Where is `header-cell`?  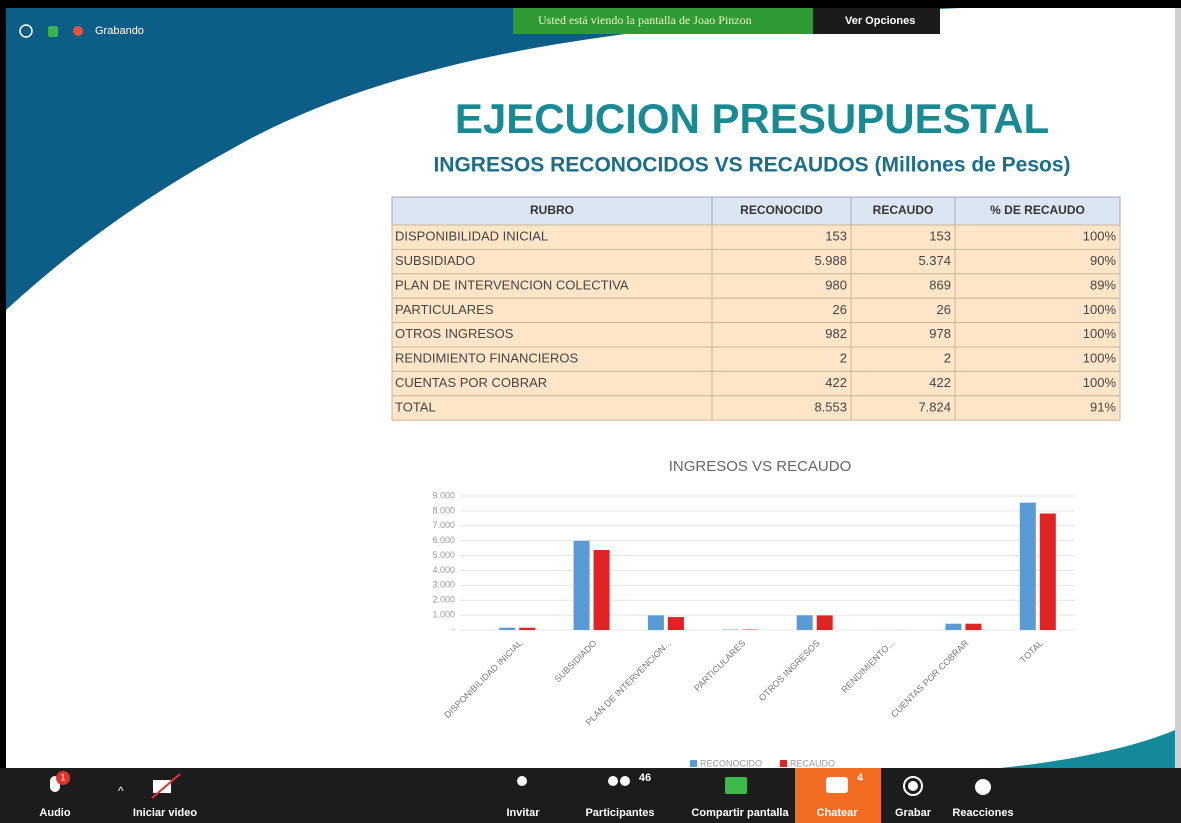 header-cell is located at coordinates (1037, 211).